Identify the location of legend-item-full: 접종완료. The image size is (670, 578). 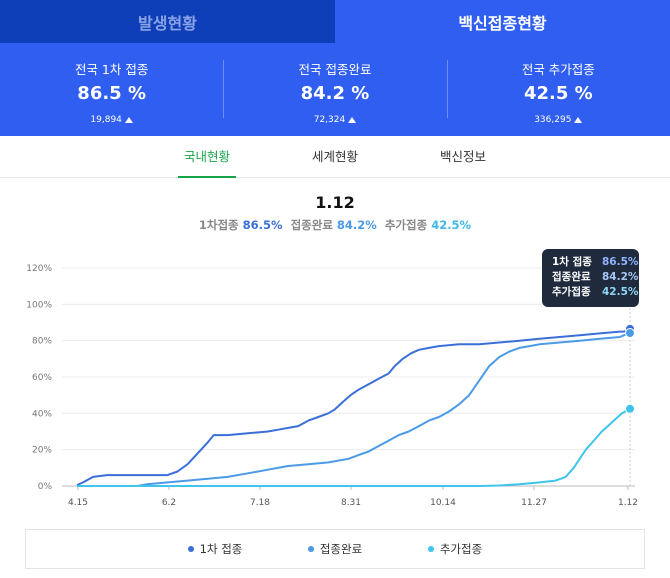
(335, 549).